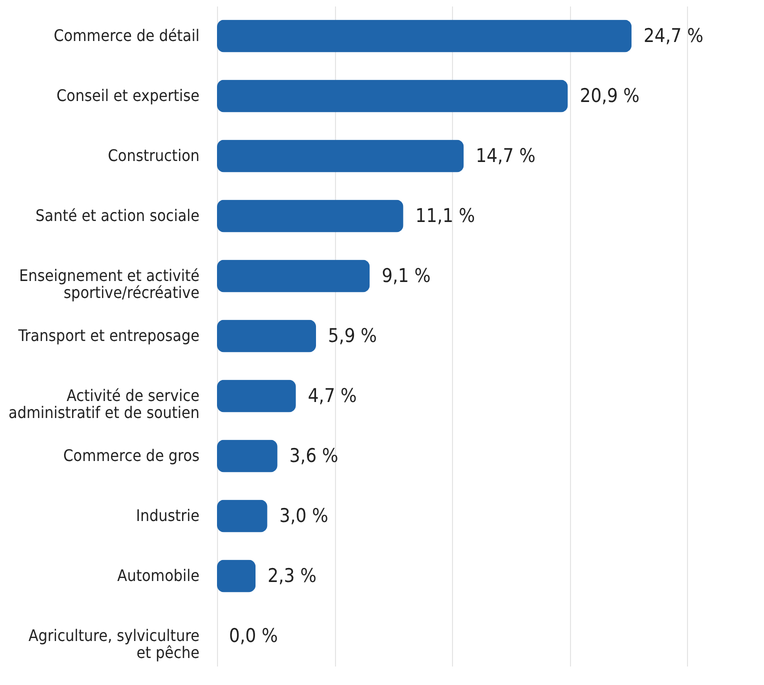 This screenshot has height=685, width=764. I want to click on data-label: 20,9 %, so click(610, 96).